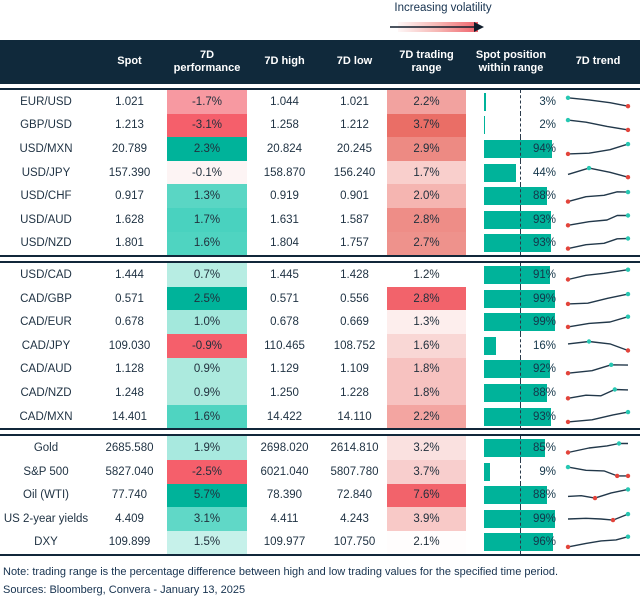  I want to click on position-track: 91%, so click(520, 274).